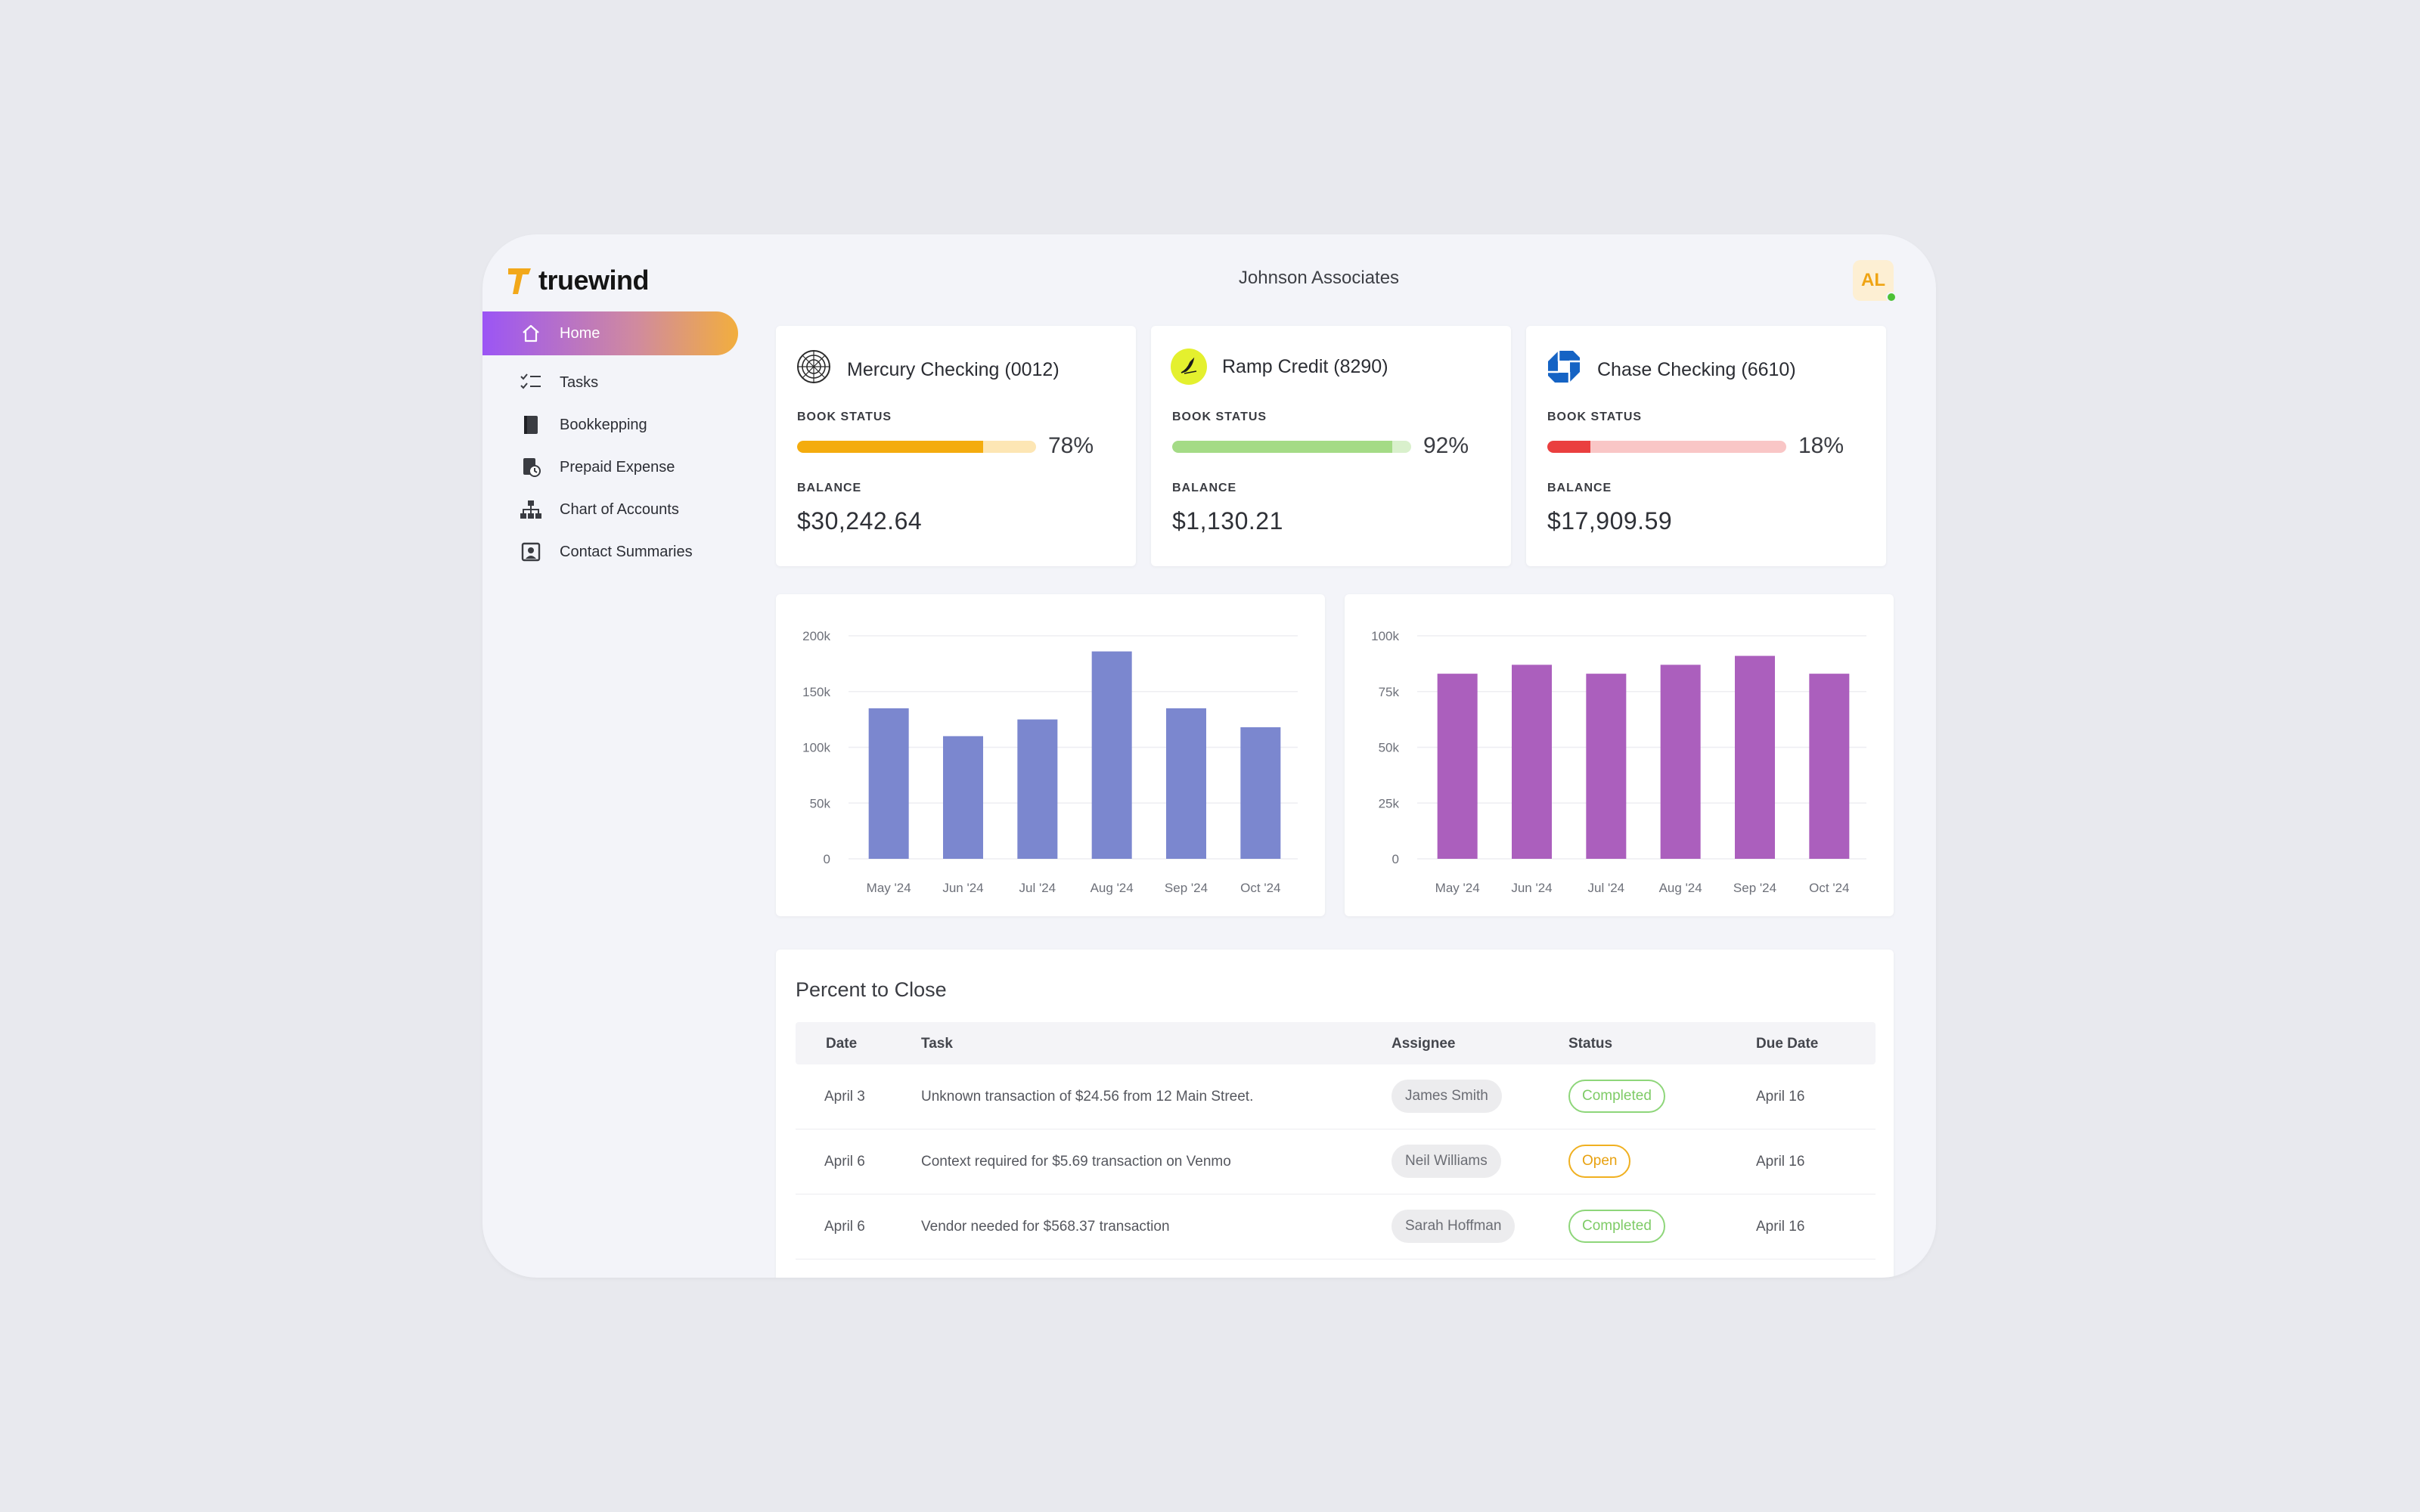 The width and height of the screenshot is (2420, 1512). Describe the element at coordinates (580, 333) in the screenshot. I see `sidebar-item-label: Home` at that location.